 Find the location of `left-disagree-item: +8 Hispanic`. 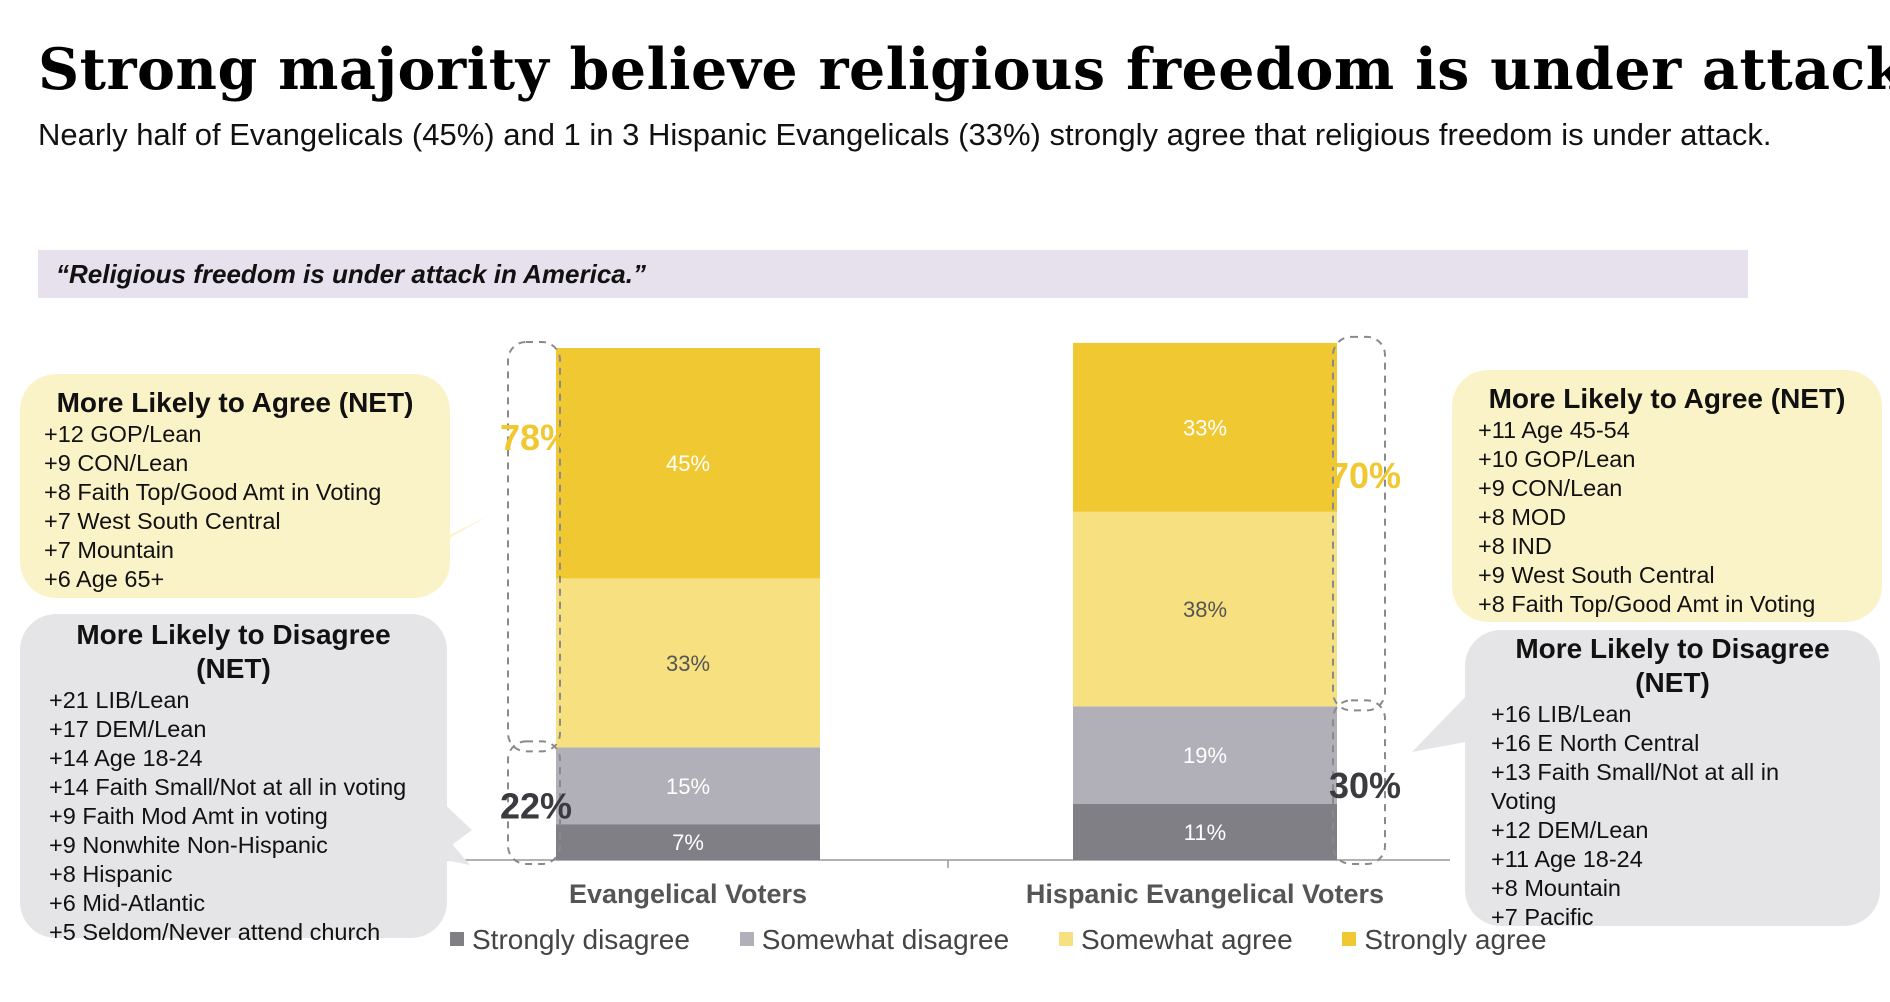

left-disagree-item: +8 Hispanic is located at coordinates (111, 874).